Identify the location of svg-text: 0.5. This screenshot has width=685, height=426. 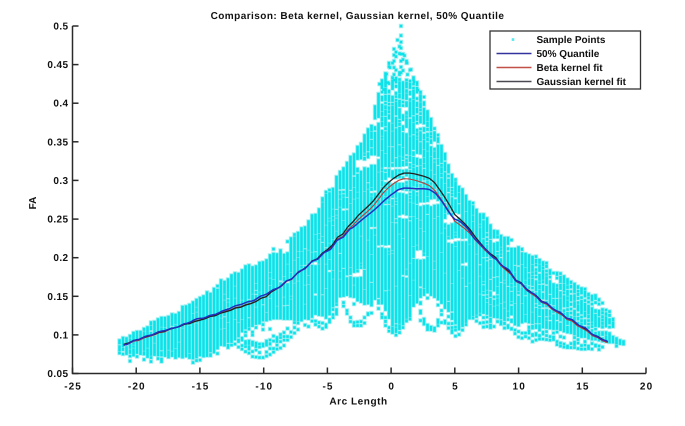
(60, 27).